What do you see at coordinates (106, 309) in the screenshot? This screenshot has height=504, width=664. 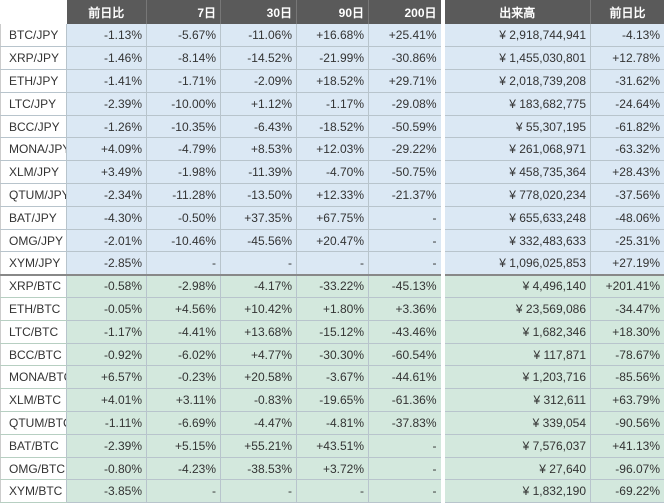 I see `value-cell: -0.05%` at bounding box center [106, 309].